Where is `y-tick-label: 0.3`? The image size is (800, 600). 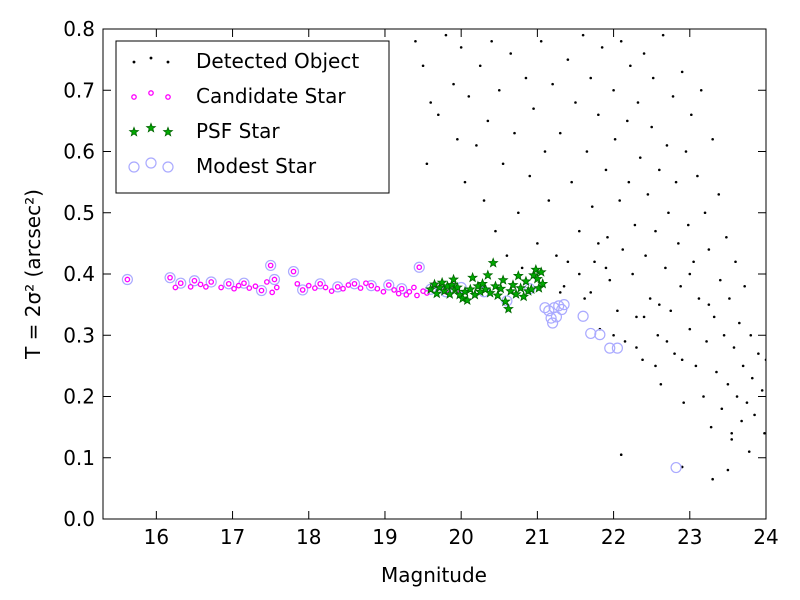 y-tick-label: 0.3 is located at coordinates (79, 335).